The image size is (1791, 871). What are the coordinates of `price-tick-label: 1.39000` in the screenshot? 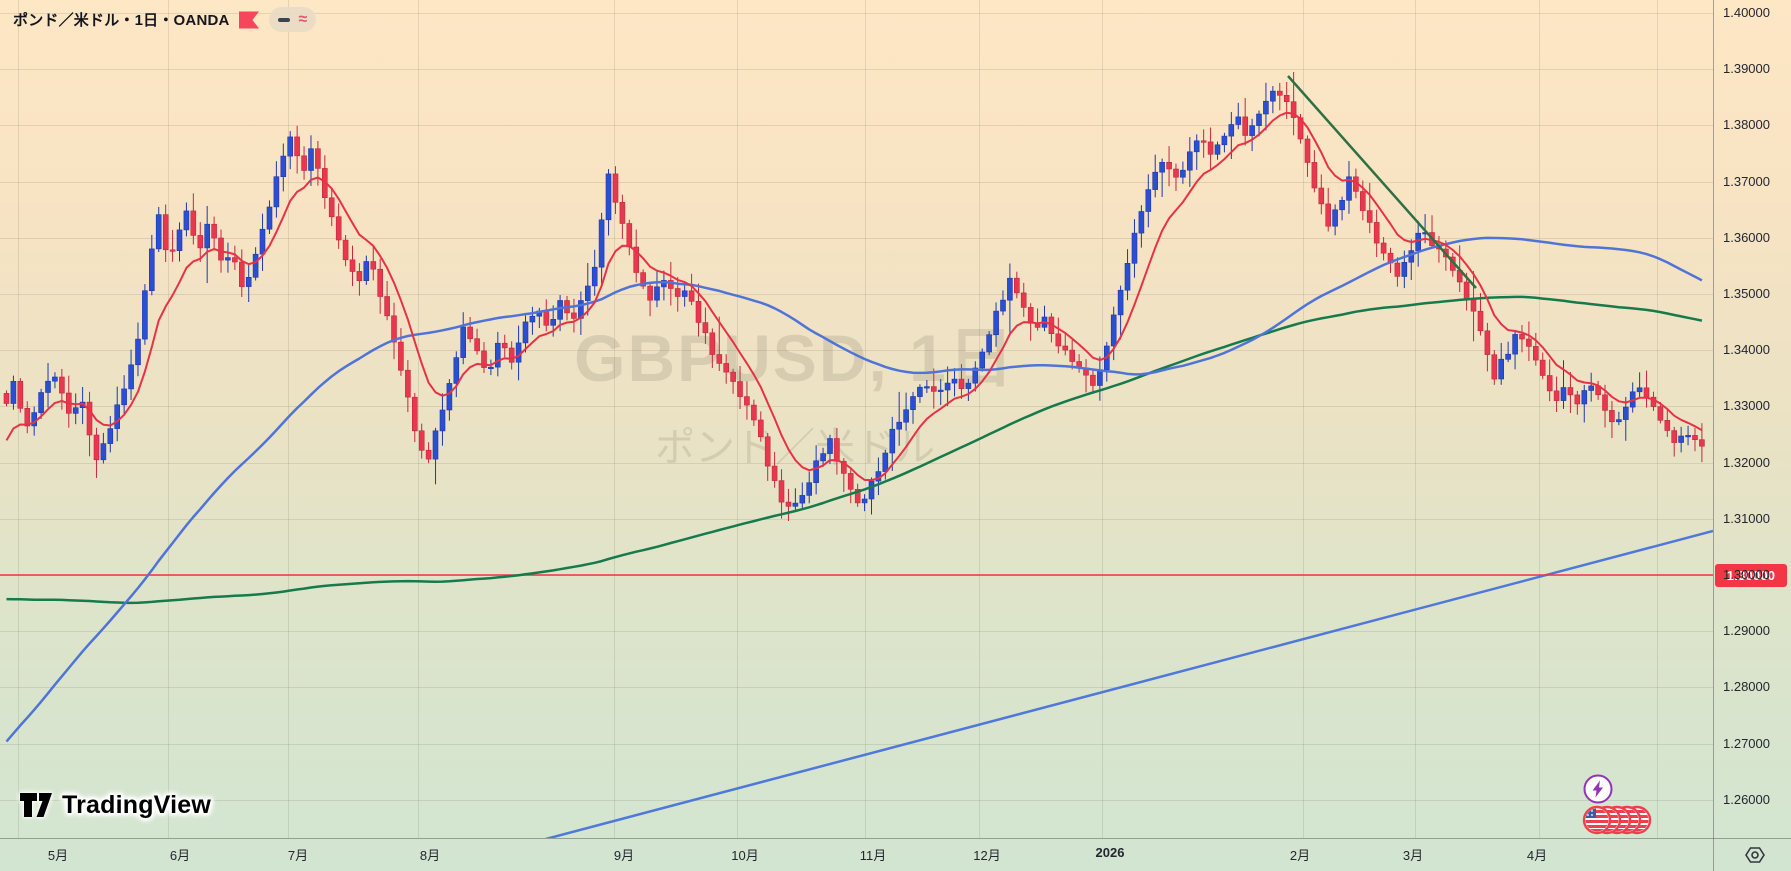 It's located at (1746, 69).